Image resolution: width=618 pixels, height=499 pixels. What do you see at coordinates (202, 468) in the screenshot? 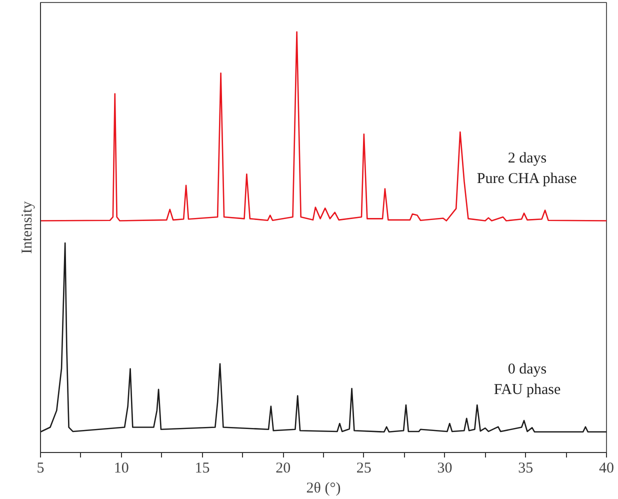
I see `x-tick-label: 15` at bounding box center [202, 468].